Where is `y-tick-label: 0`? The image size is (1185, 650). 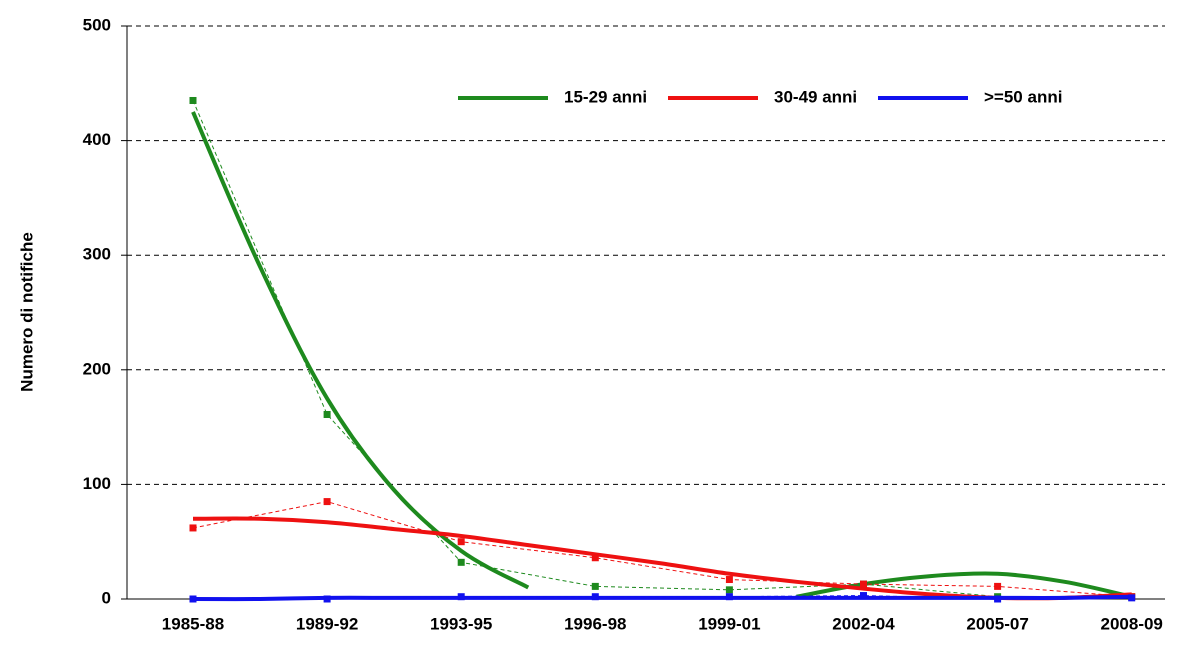 y-tick-label: 0 is located at coordinates (106, 597).